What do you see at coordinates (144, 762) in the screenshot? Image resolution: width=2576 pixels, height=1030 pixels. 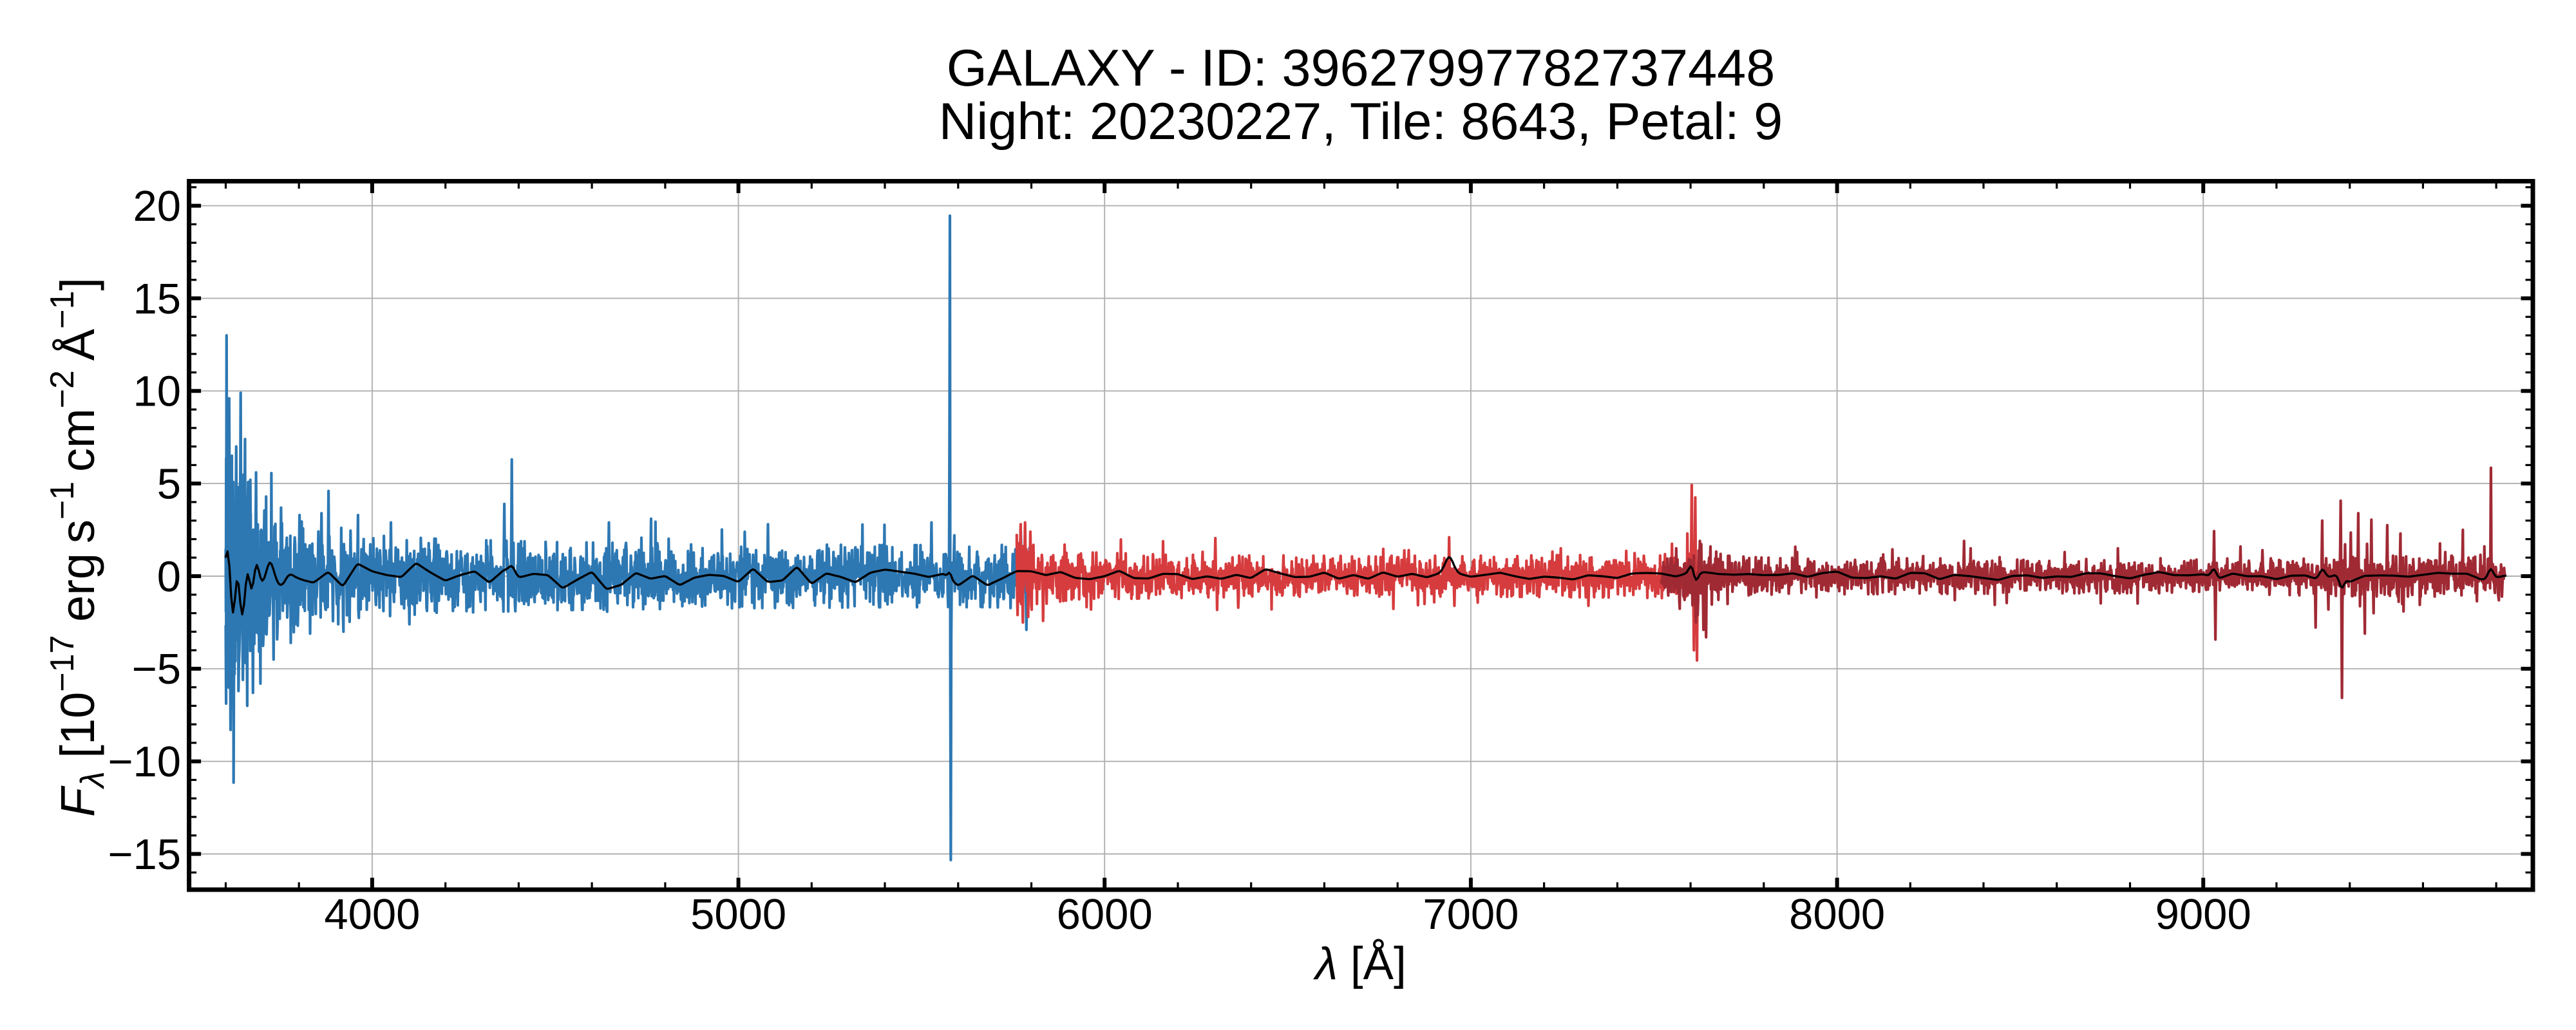 I see `svg-text: −10` at bounding box center [144, 762].